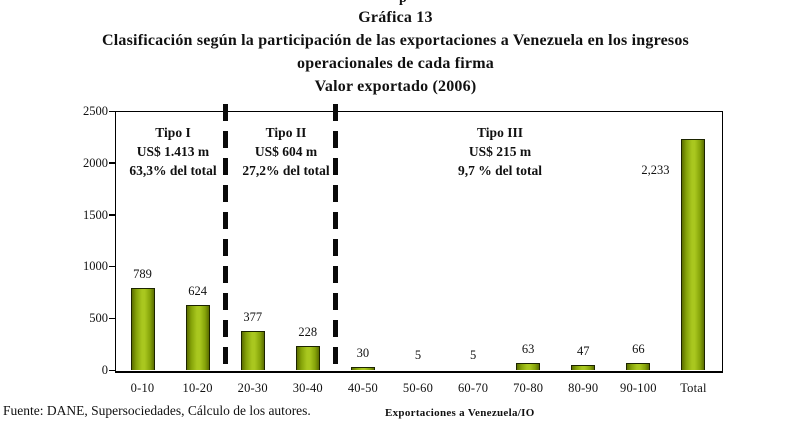 Image resolution: width=791 pixels, height=437 pixels. What do you see at coordinates (583, 388) in the screenshot?
I see `x-axis-label-80-90: 80-90` at bounding box center [583, 388].